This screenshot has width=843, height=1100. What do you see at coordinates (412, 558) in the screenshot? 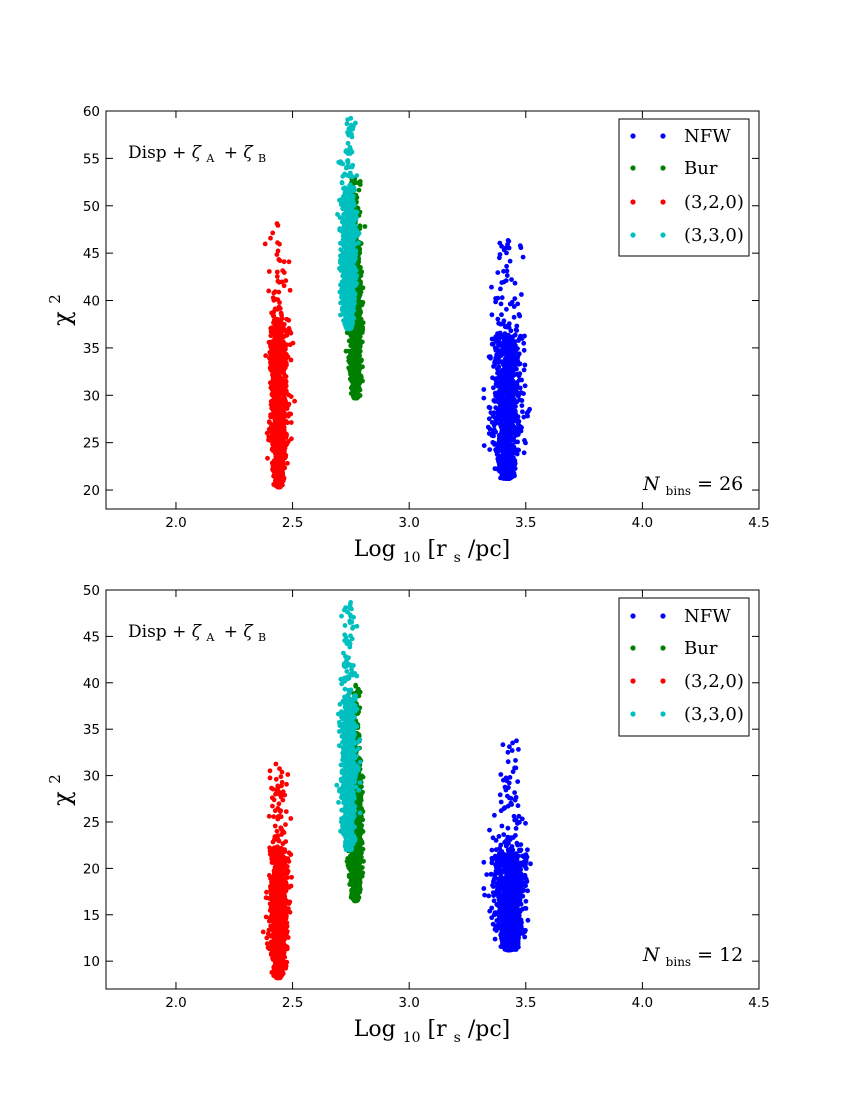
I see `xlabel-sub: 10` at bounding box center [412, 558].